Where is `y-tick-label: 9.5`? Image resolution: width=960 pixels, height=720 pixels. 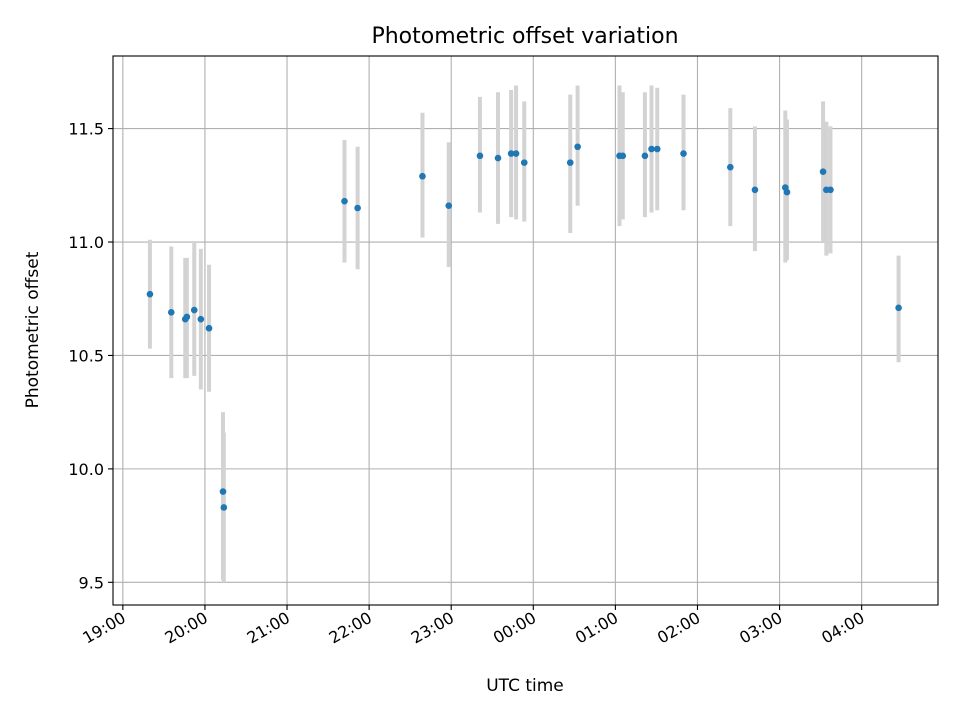 y-tick-label: 9.5 is located at coordinates (91, 582).